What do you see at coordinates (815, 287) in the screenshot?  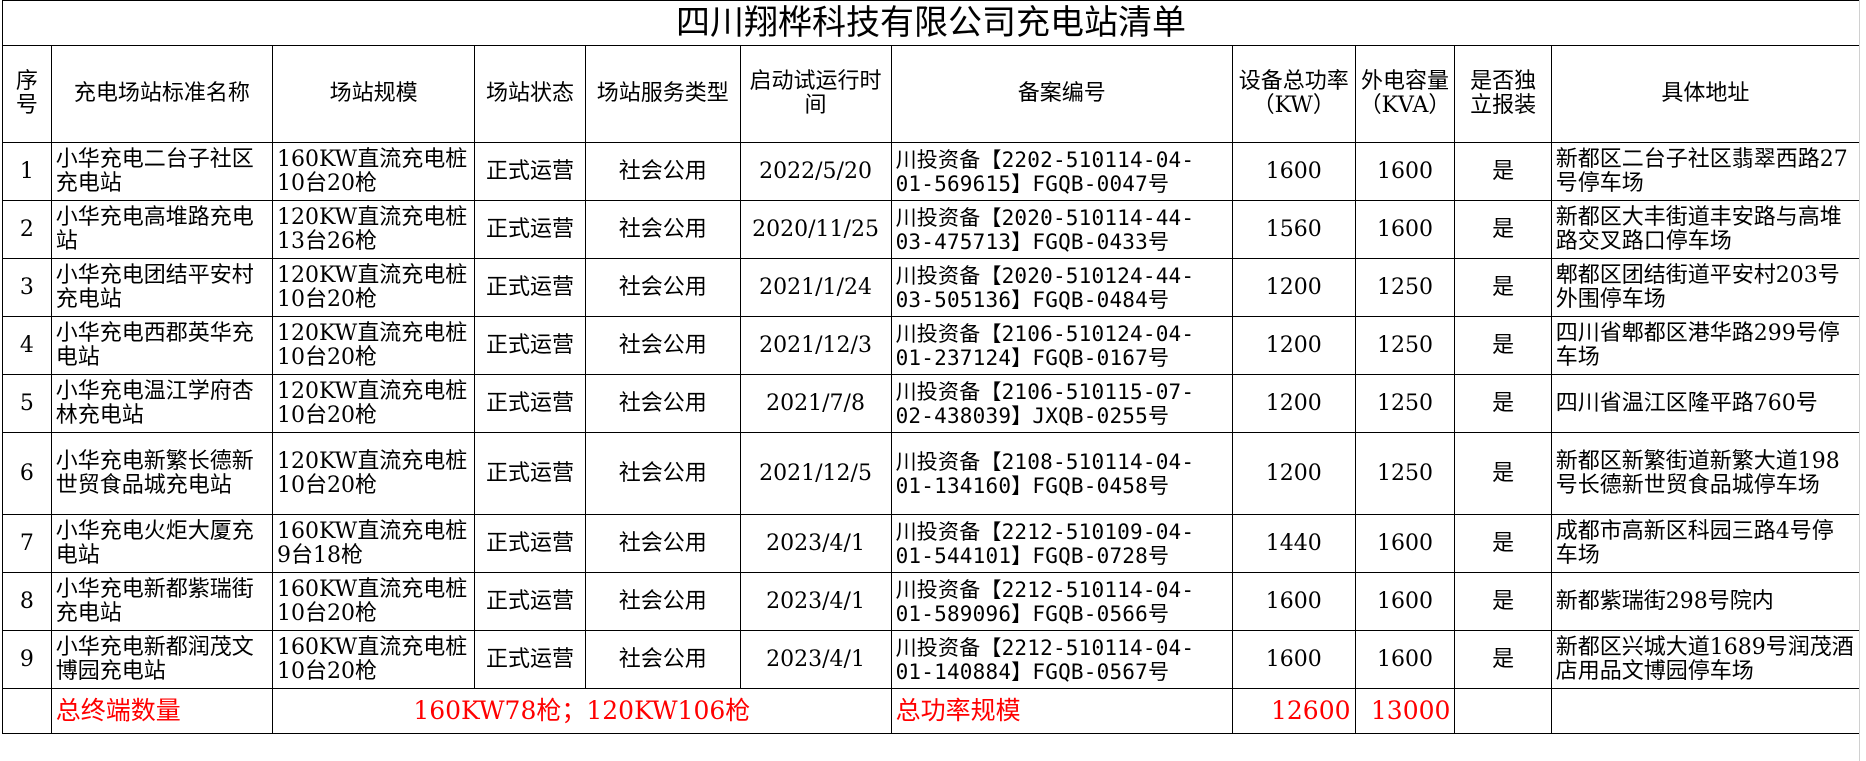 I see `cell-start: 2021/1/24` at bounding box center [815, 287].